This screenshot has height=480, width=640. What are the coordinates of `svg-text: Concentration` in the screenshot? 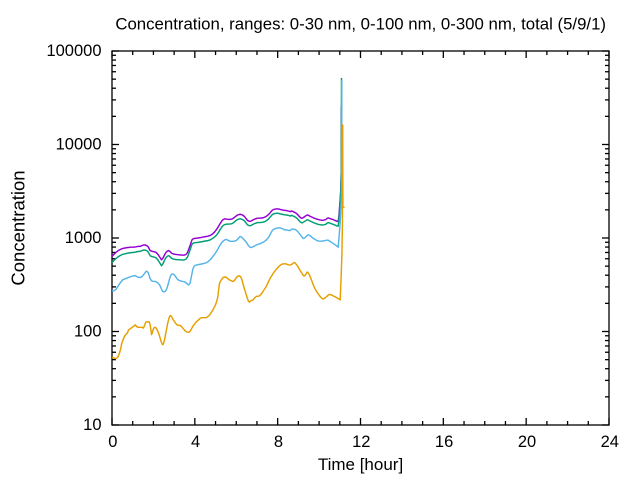 It's located at (18, 227).